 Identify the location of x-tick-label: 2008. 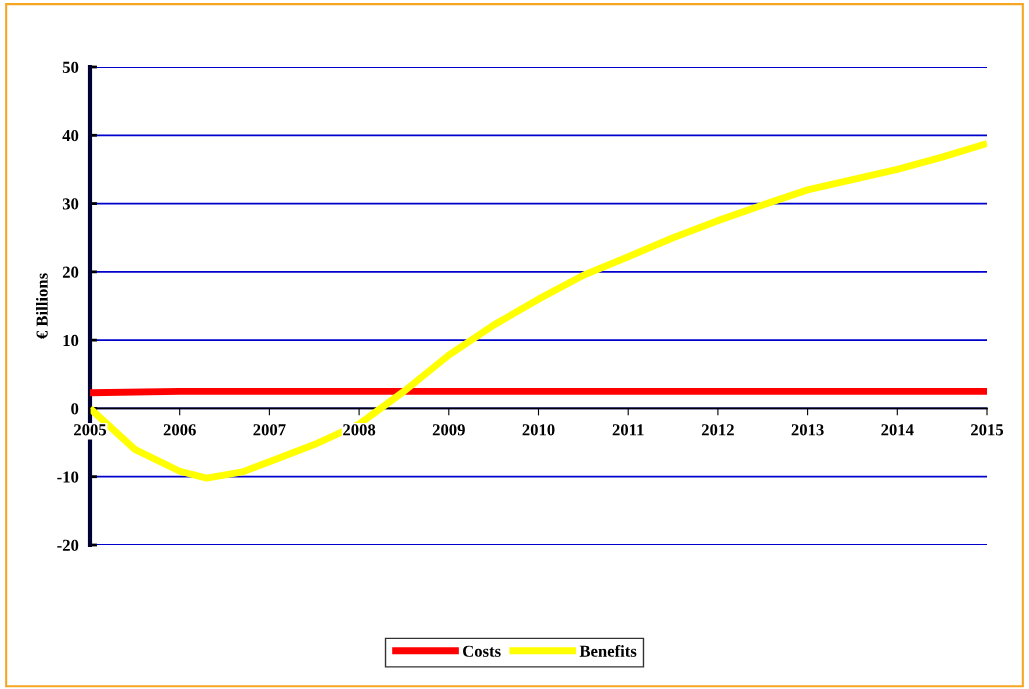
(359, 430).